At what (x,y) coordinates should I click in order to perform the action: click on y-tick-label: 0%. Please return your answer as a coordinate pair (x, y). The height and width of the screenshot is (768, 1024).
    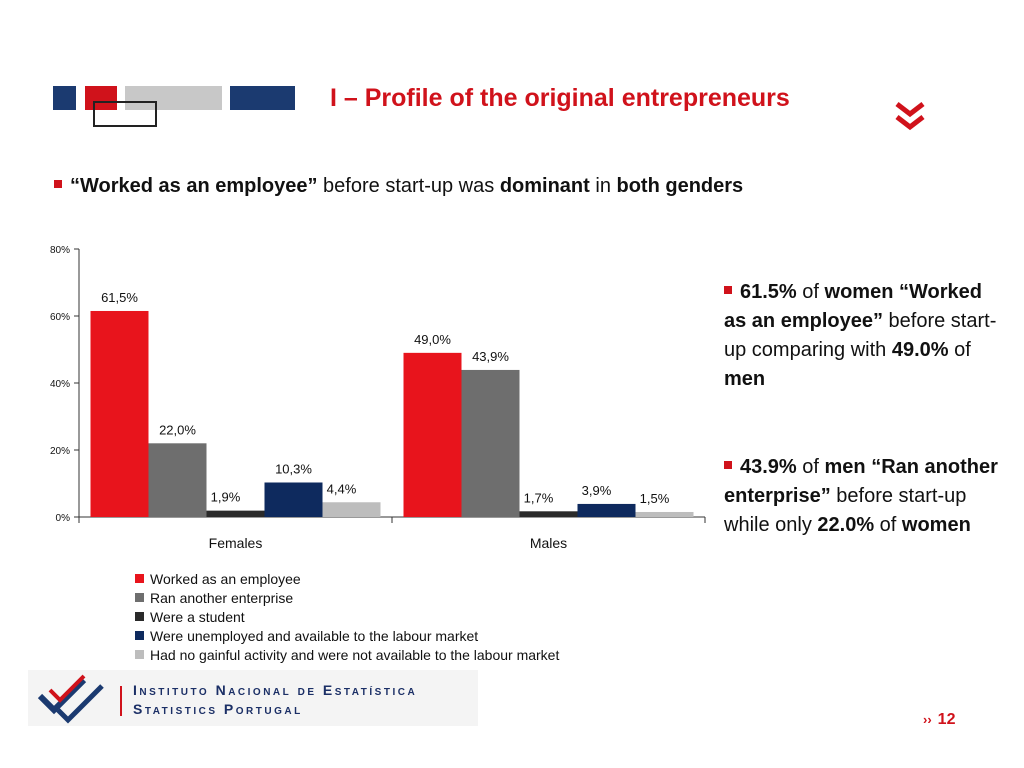
    Looking at the image, I should click on (63, 518).